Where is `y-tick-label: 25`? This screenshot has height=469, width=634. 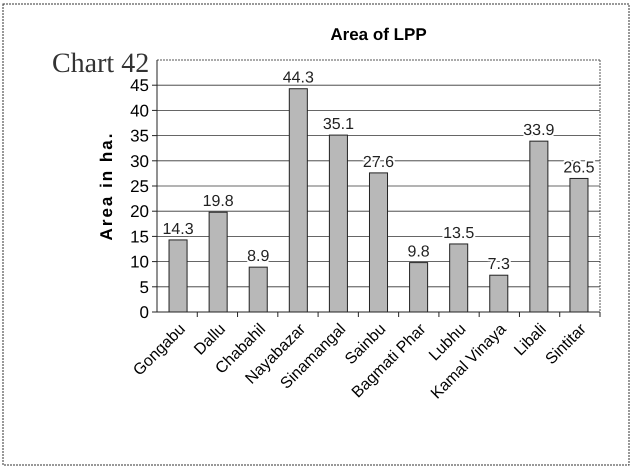
y-tick-label: 25 is located at coordinates (139, 186).